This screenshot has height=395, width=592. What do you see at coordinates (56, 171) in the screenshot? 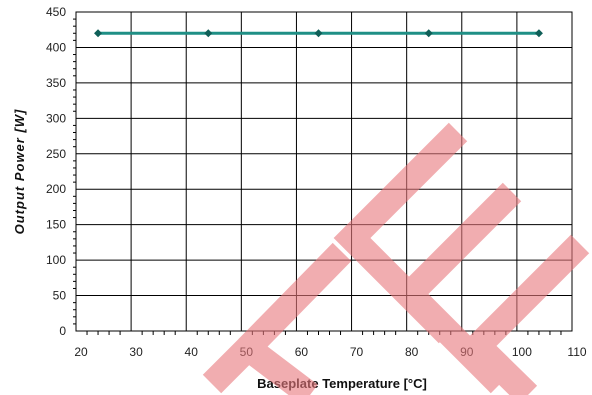
I see `y-axis-tick-labels: 0 50 100 150 200 250 300 350 400 450` at bounding box center [56, 171].